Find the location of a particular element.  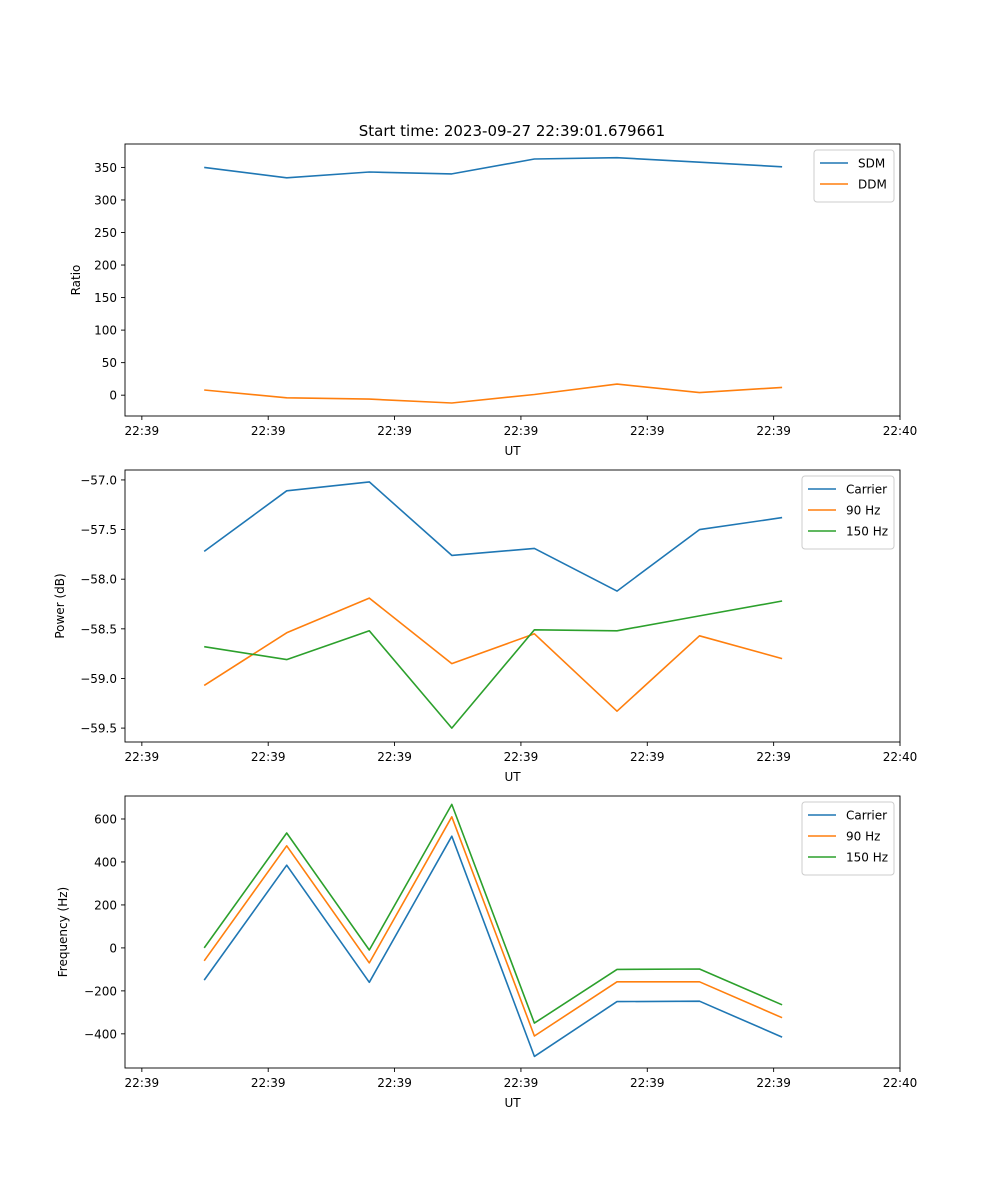

power-y-tick-label: −57.0 is located at coordinates (98, 480).